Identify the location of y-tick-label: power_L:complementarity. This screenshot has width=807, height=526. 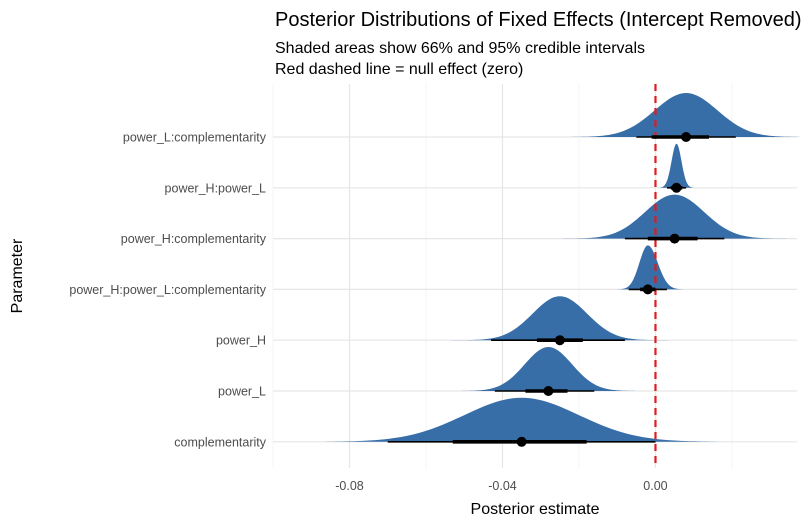
(195, 138).